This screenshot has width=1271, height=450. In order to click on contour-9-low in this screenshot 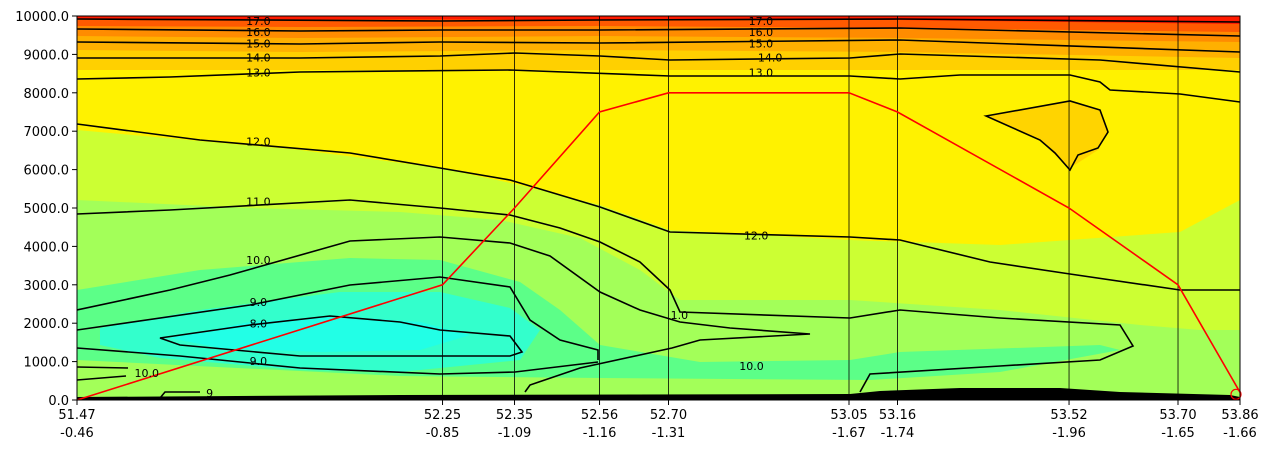, I will do `click(179, 395)`.